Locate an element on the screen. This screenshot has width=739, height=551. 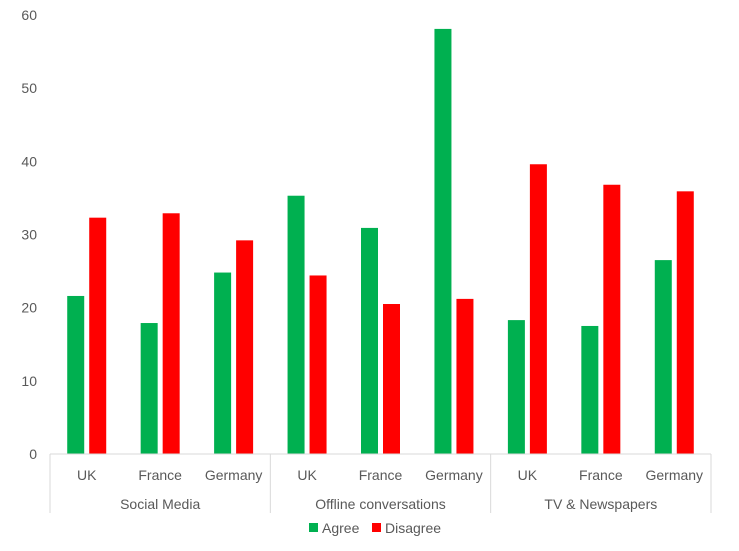
y-axis: 0 10 20 30 40 50 60 is located at coordinates (29, 234).